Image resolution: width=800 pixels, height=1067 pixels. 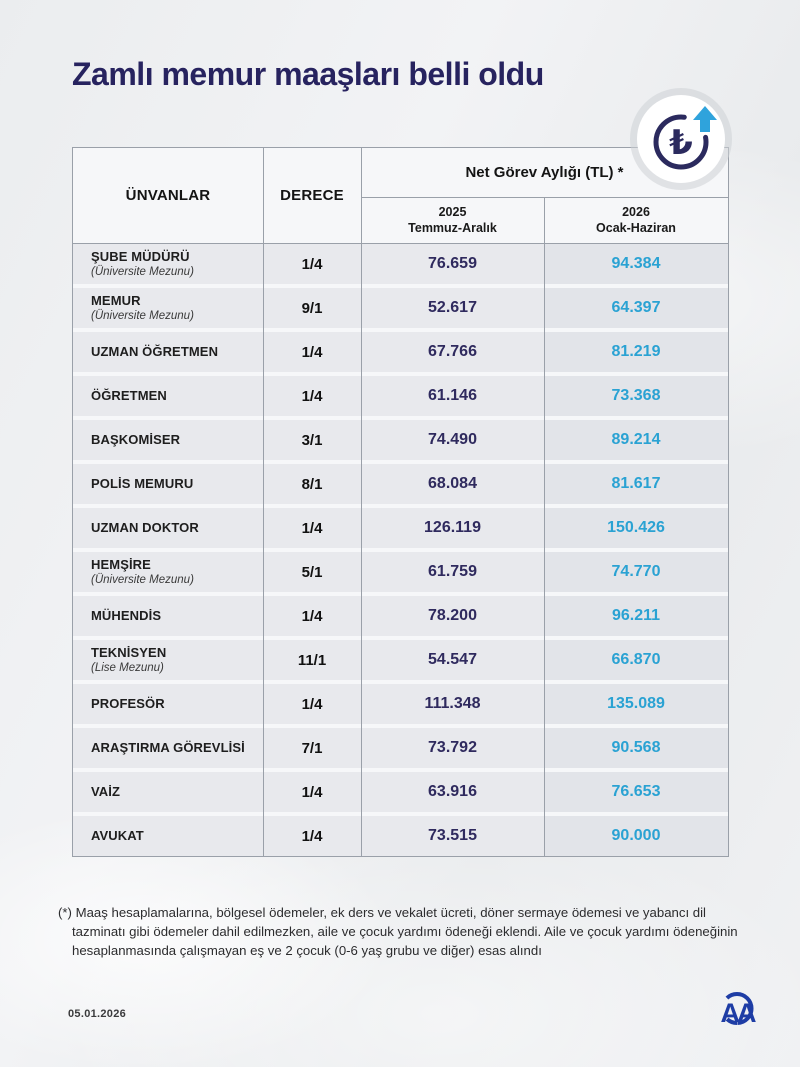 What do you see at coordinates (168, 572) in the screenshot?
I see `cell-unvan: HEMŞİRE (Üniversite Mezunu)` at bounding box center [168, 572].